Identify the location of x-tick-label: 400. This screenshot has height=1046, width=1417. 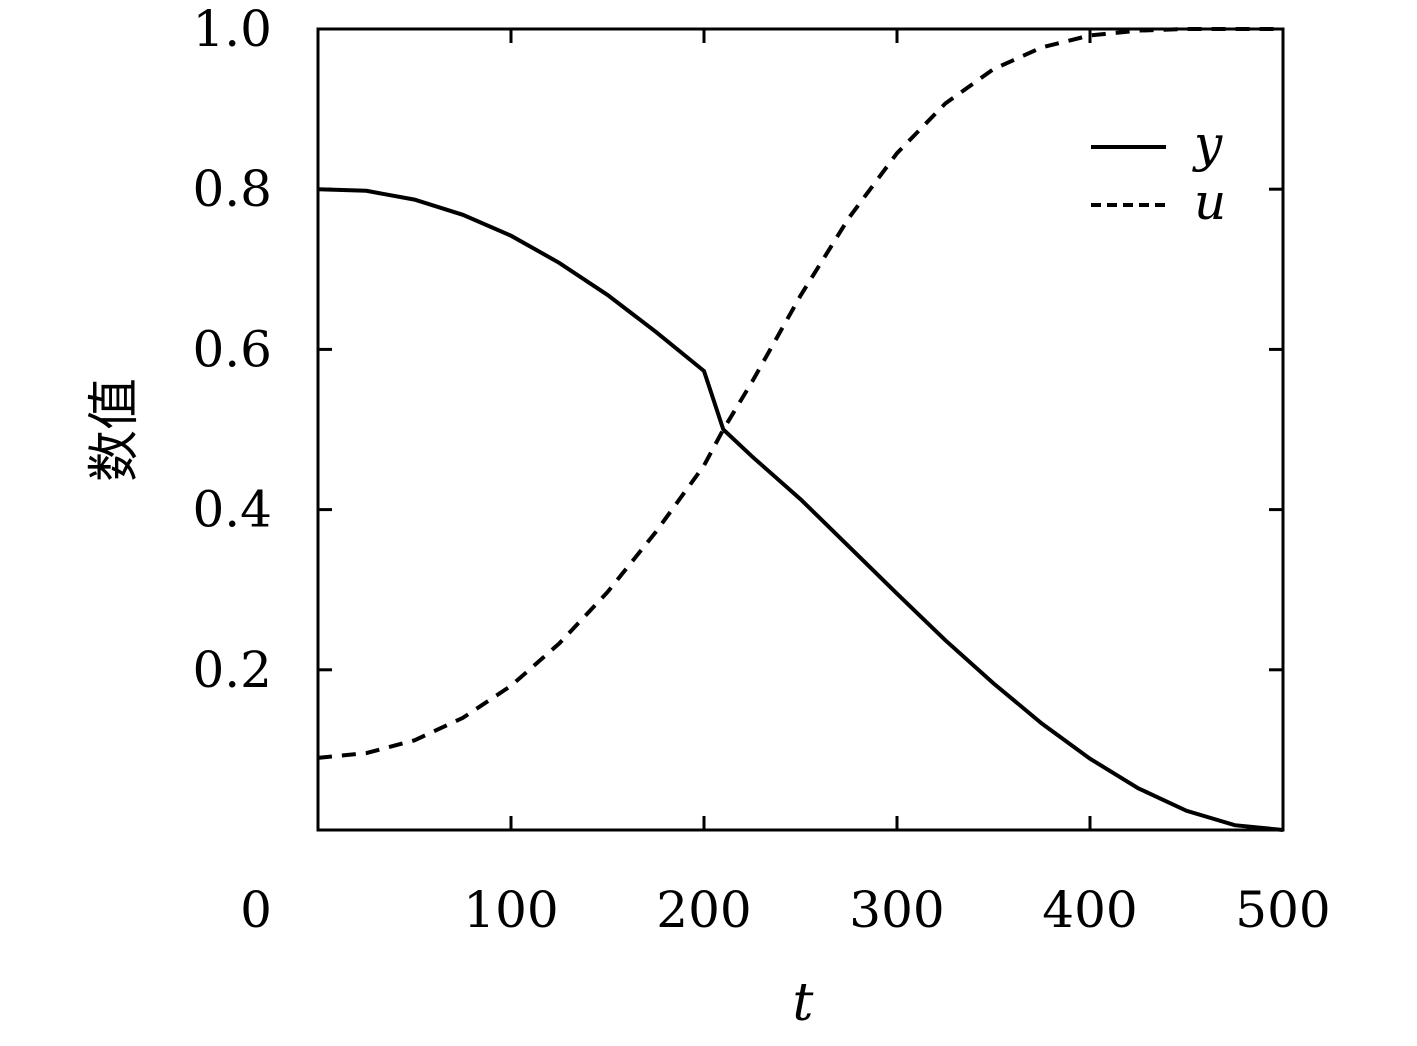
(1089, 910).